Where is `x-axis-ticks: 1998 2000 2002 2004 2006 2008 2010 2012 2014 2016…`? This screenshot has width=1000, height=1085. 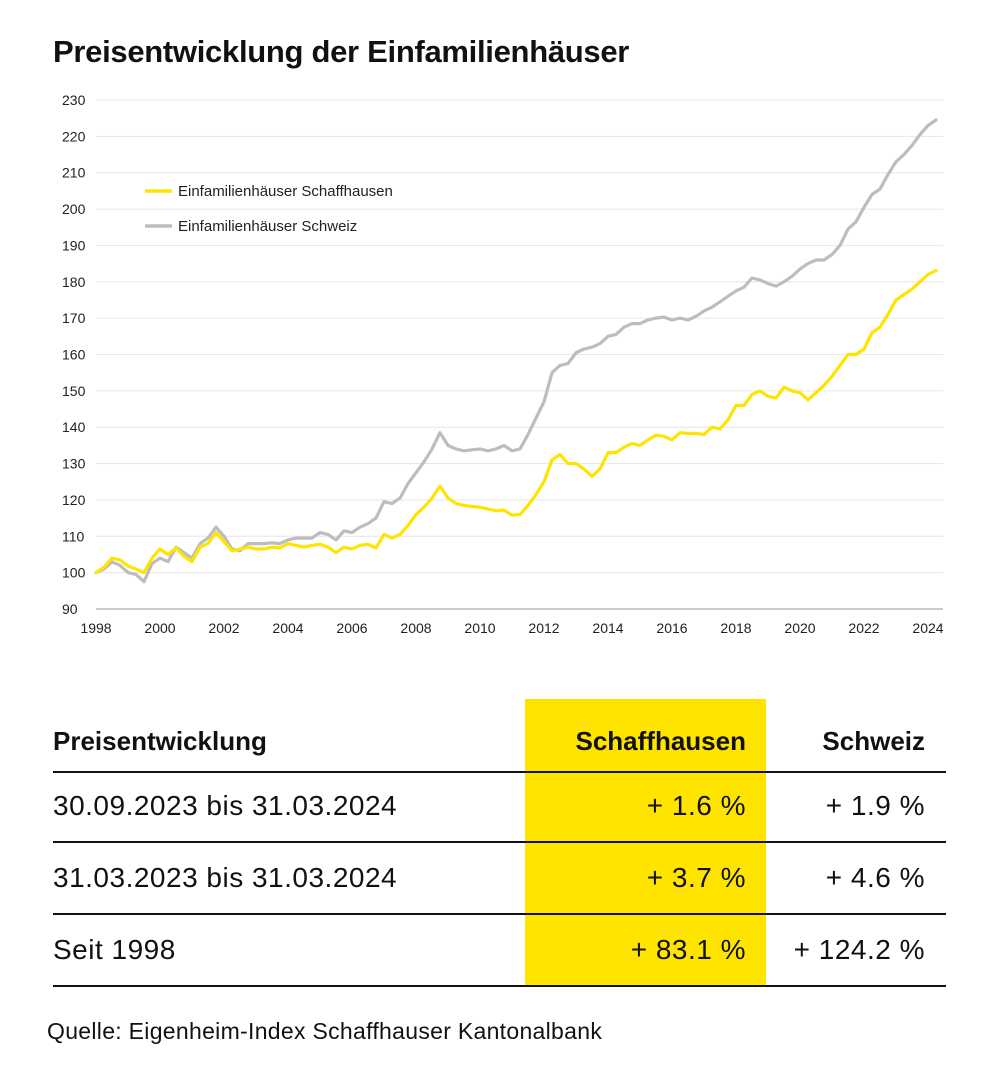 x-axis-ticks: 1998 2000 2002 2004 2006 2008 2010 2012 2014 2016… is located at coordinates (511, 628).